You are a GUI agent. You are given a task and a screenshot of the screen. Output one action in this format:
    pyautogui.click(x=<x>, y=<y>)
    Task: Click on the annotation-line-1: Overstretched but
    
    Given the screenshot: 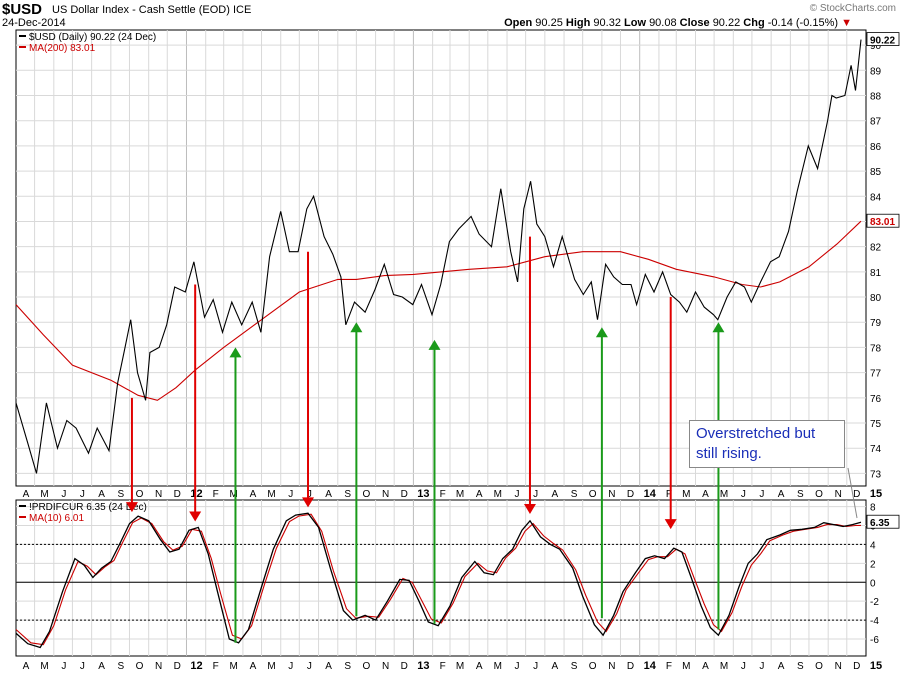 What is the action you would take?
    pyautogui.click(x=756, y=433)
    